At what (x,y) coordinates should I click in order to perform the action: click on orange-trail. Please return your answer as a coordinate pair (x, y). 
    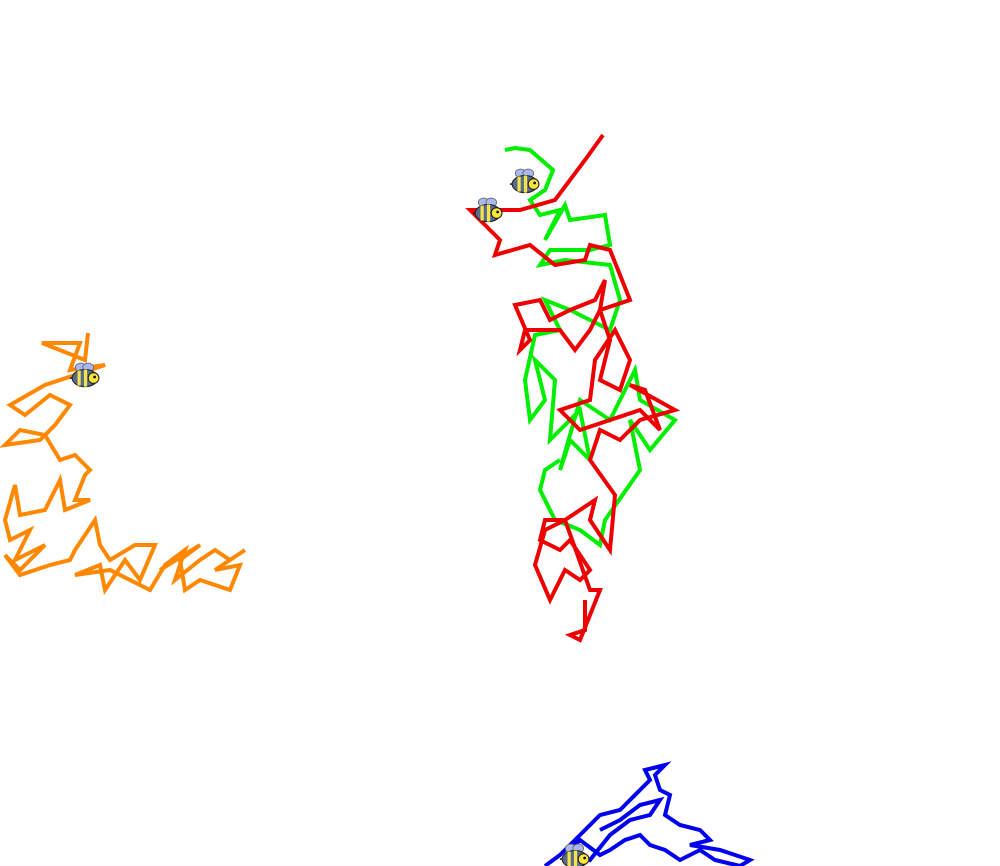
    Looking at the image, I should click on (123, 464).